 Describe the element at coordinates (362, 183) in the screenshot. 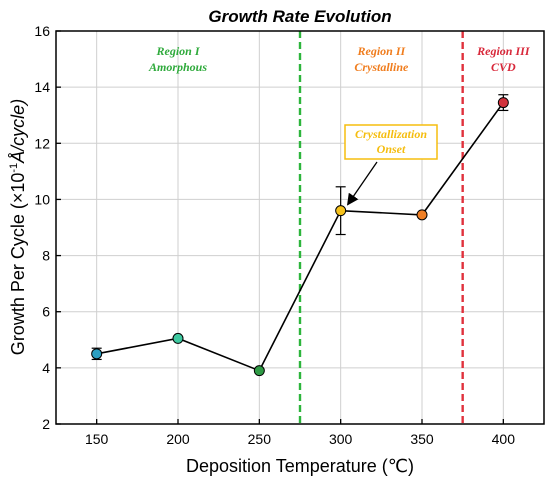

I see `annotation-arrow` at that location.